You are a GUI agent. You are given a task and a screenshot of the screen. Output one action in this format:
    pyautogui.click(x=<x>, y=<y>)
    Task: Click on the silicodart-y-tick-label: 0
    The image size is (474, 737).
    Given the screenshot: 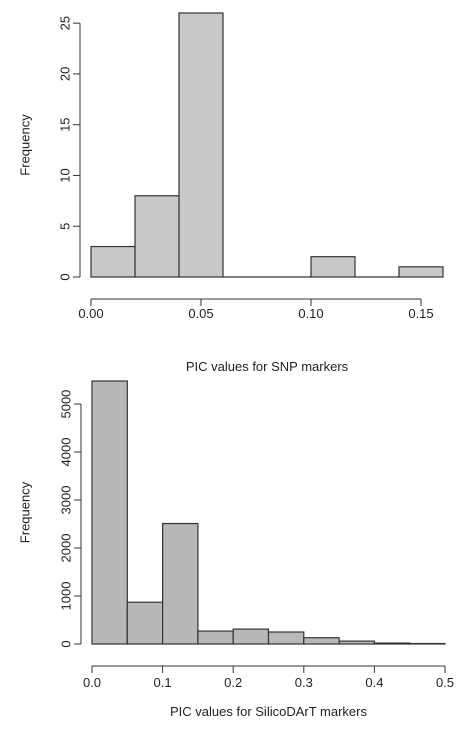 What is the action you would take?
    pyautogui.click(x=65, y=643)
    